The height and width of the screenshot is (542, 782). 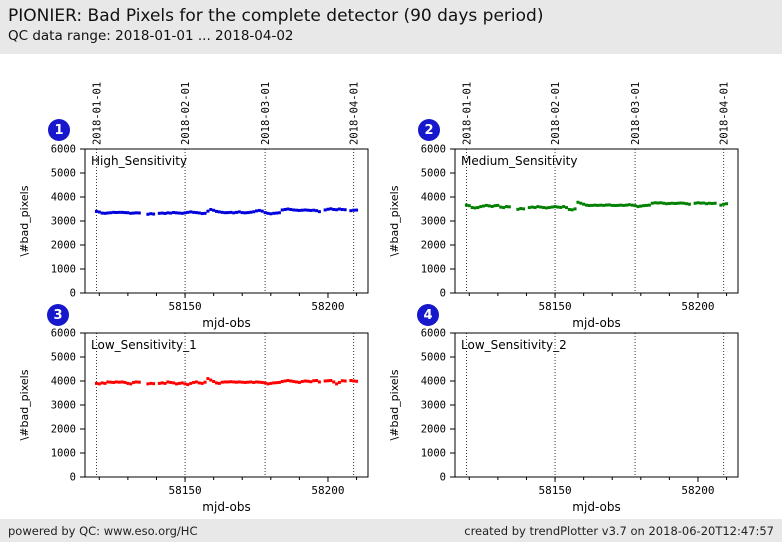 I want to click on data-points, so click(x=226, y=382).